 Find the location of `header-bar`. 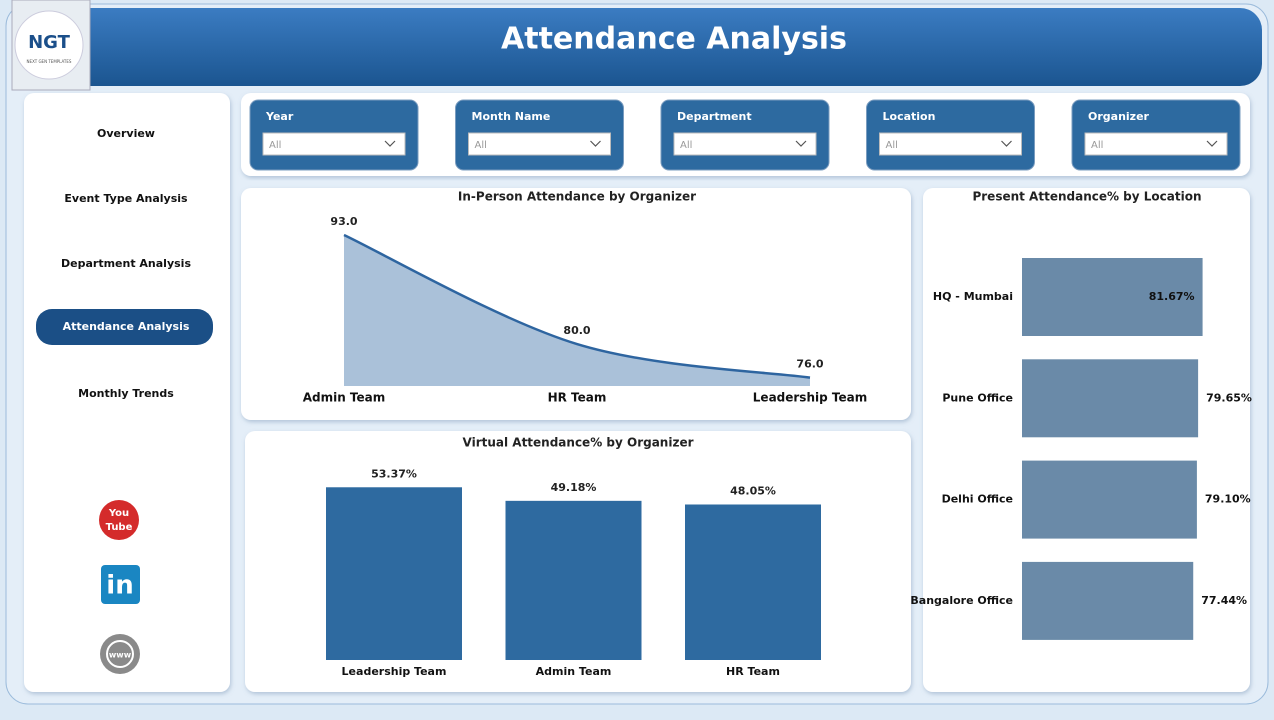

header-bar is located at coordinates (637, 47).